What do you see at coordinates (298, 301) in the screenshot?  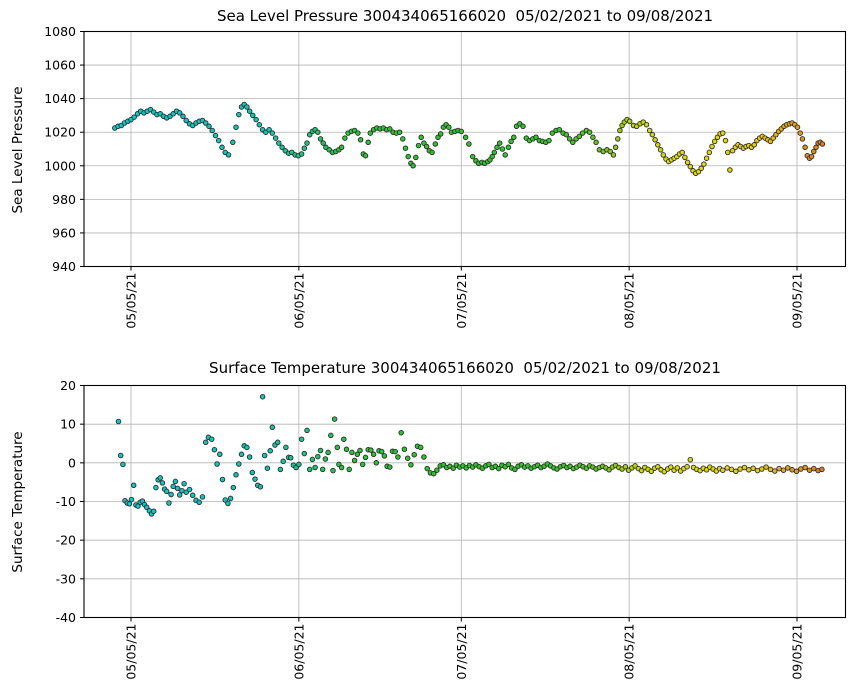 I see `x-tick-label: 06/05/21` at bounding box center [298, 301].